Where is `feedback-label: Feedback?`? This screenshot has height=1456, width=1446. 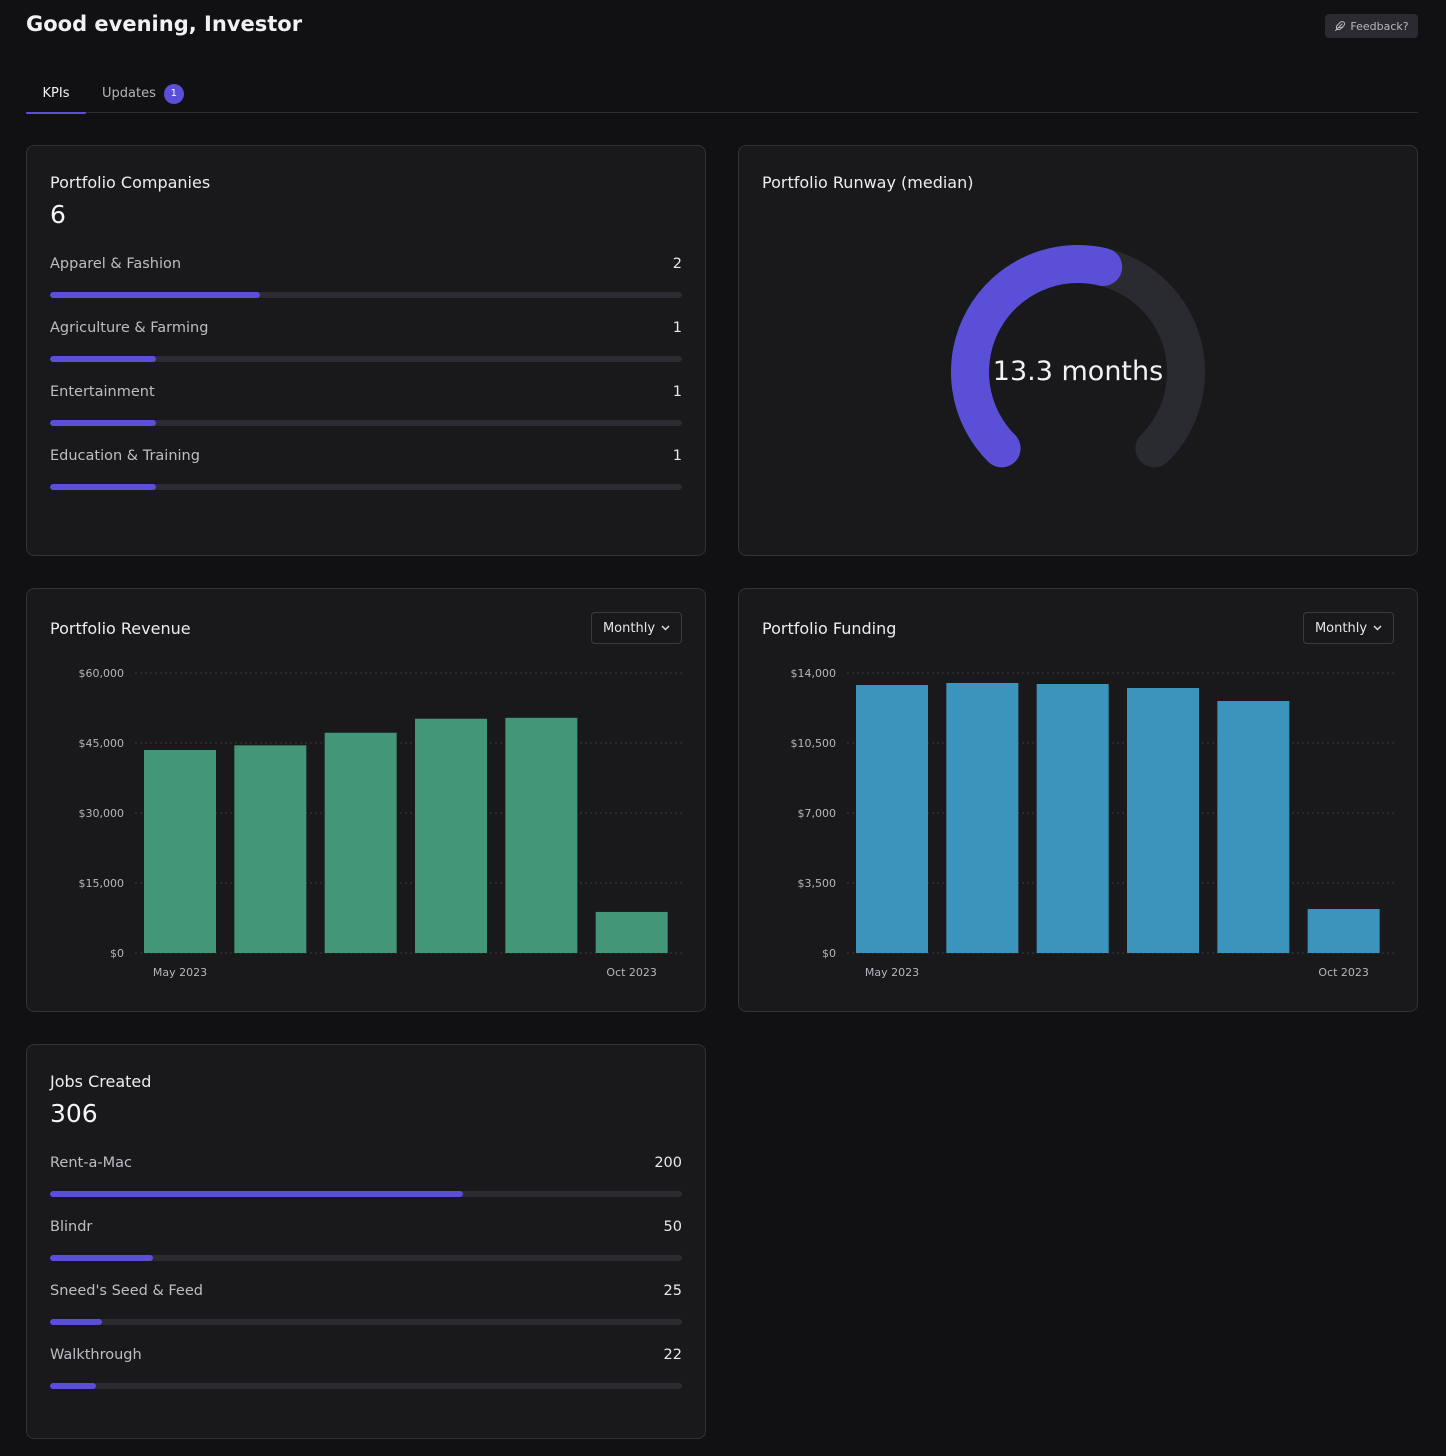 feedback-label: Feedback? is located at coordinates (1379, 26).